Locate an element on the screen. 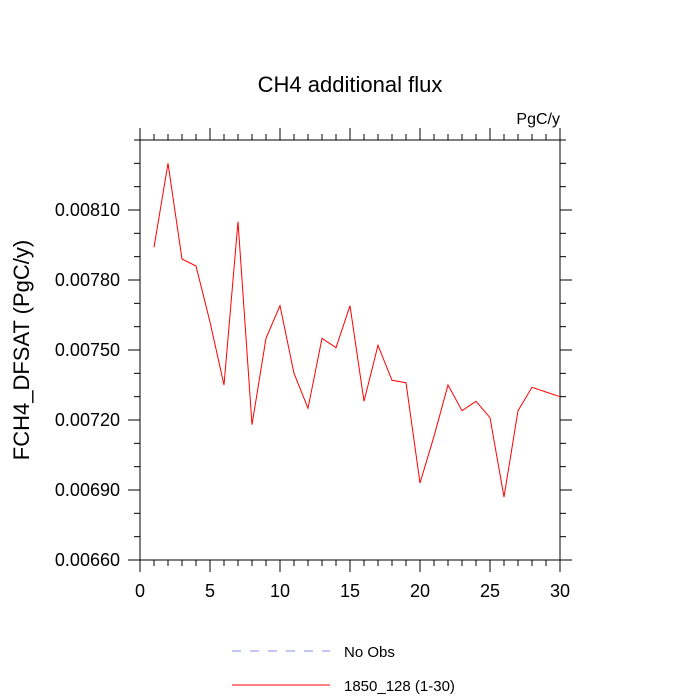  x-tick-label: 20 is located at coordinates (420, 591).